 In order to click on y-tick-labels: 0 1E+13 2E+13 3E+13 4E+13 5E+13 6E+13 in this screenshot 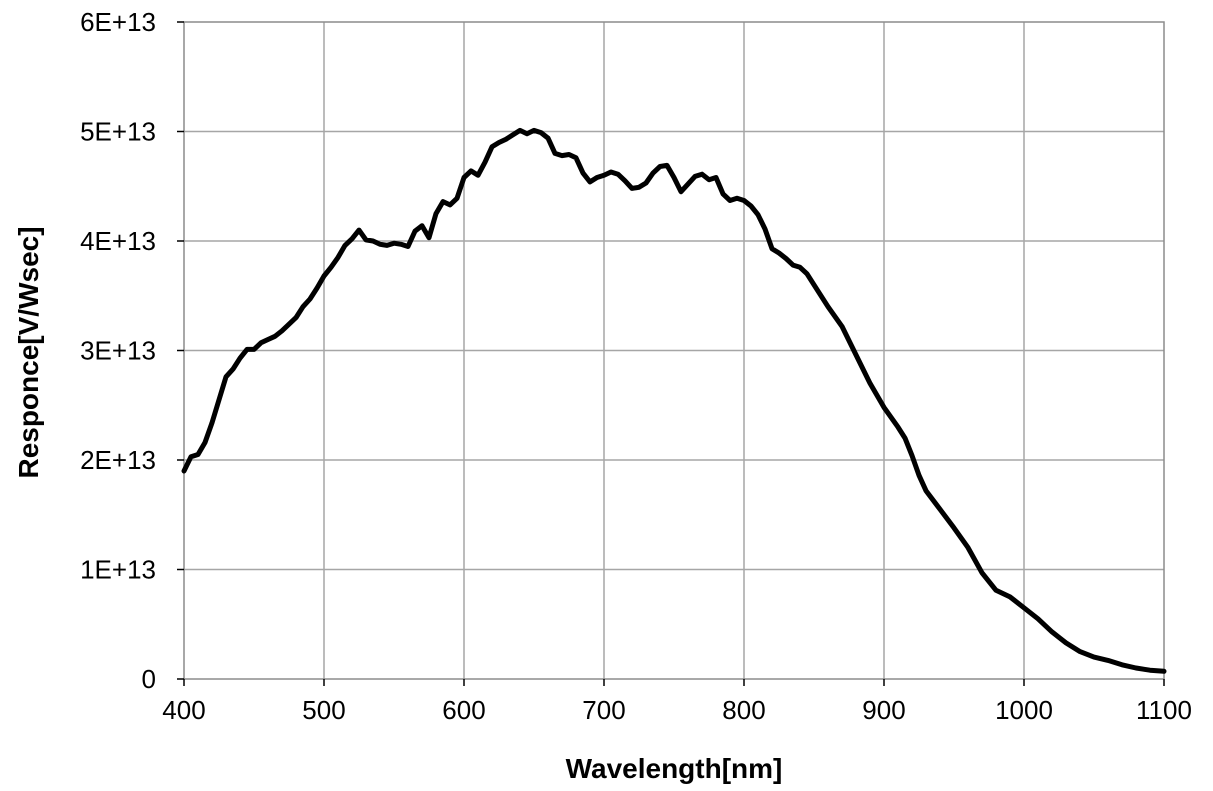, I will do `click(118, 350)`.